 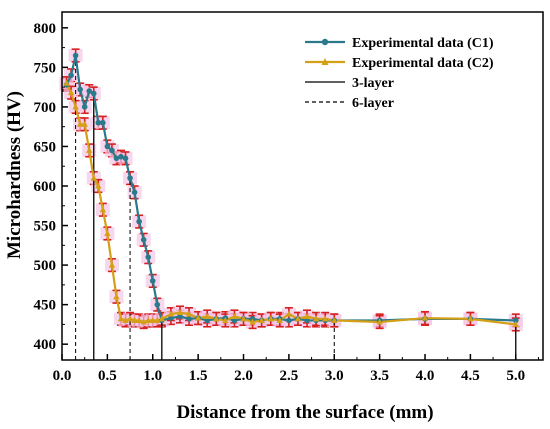 What do you see at coordinates (243, 376) in the screenshot?
I see `x-tick-label: 2.0` at bounding box center [243, 376].